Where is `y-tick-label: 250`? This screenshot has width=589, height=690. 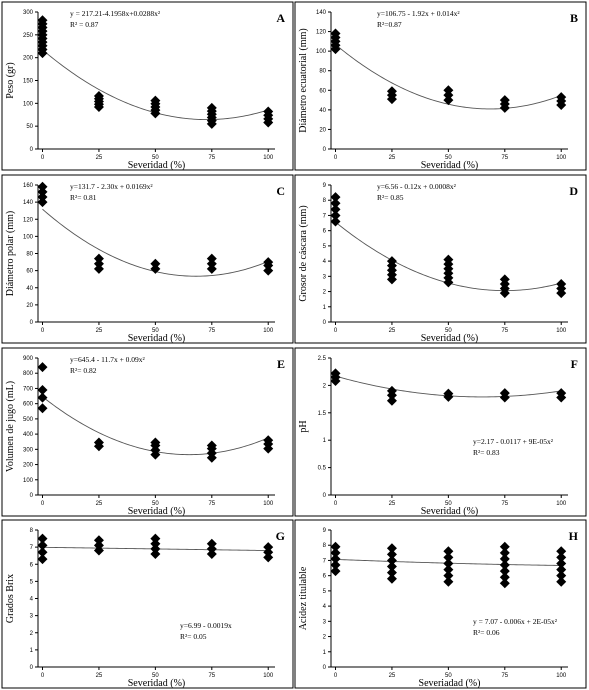
y-tick-label: 250 is located at coordinates (28, 36).